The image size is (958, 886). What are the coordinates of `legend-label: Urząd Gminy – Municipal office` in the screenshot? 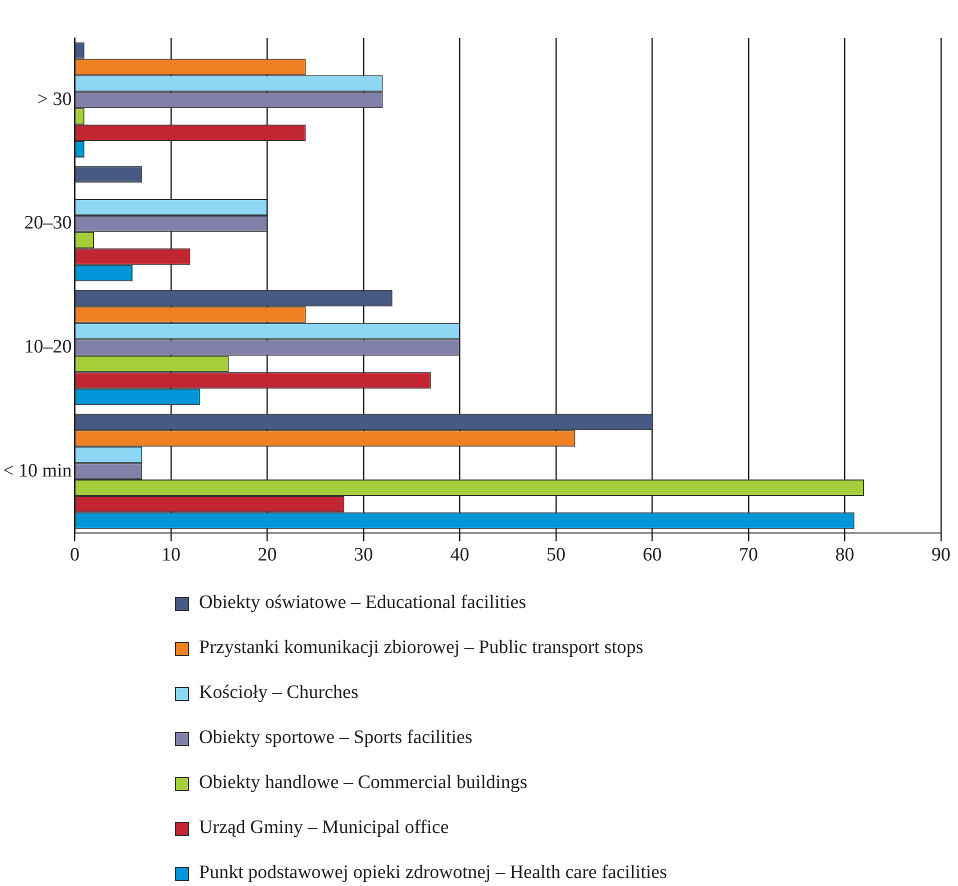 It's located at (324, 828).